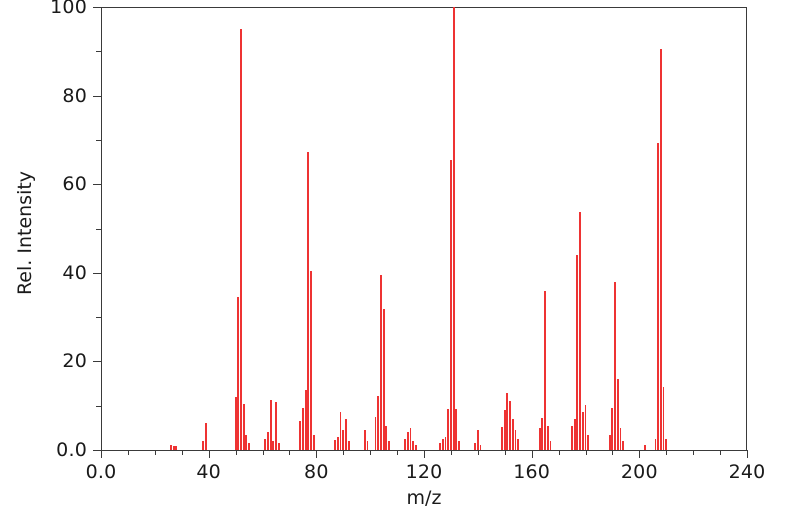 Image resolution: width=799 pixels, height=516 pixels. What do you see at coordinates (532, 472) in the screenshot?
I see `x-tick-label: 160` at bounding box center [532, 472].